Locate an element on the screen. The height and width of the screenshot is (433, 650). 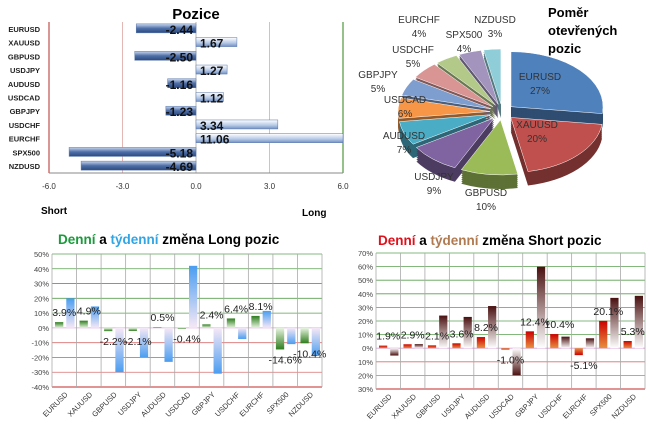
pie-percent-label: 4% is located at coordinates (419, 34).